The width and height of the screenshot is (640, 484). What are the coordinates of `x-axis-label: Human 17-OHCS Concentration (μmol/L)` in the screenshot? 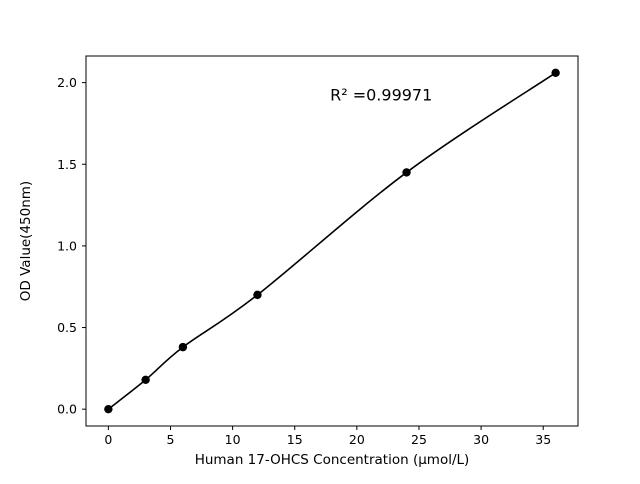 It's located at (332, 460).